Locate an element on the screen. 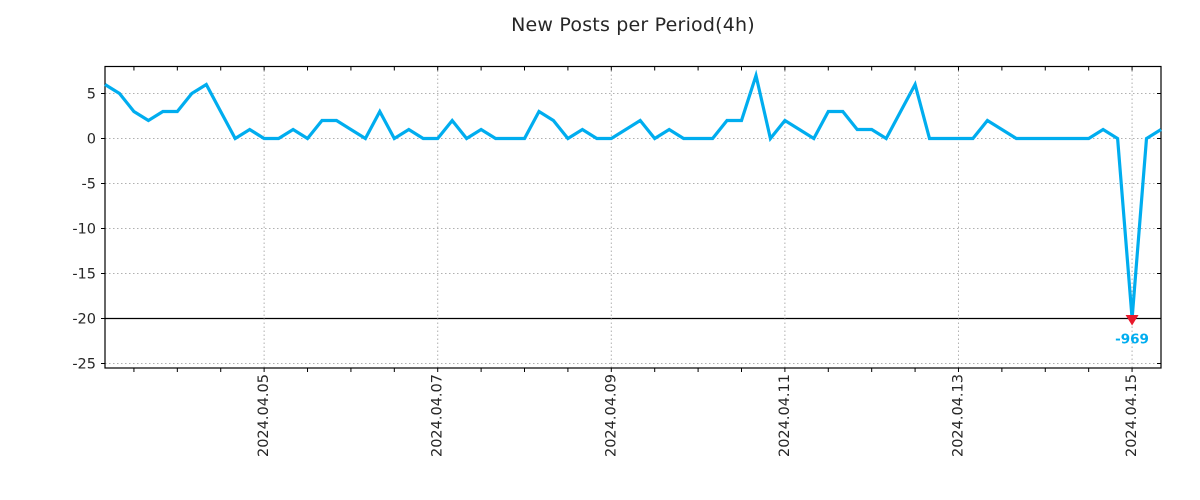 The width and height of the screenshot is (1200, 500). y-axis-tick-label: -20 is located at coordinates (84, 320).